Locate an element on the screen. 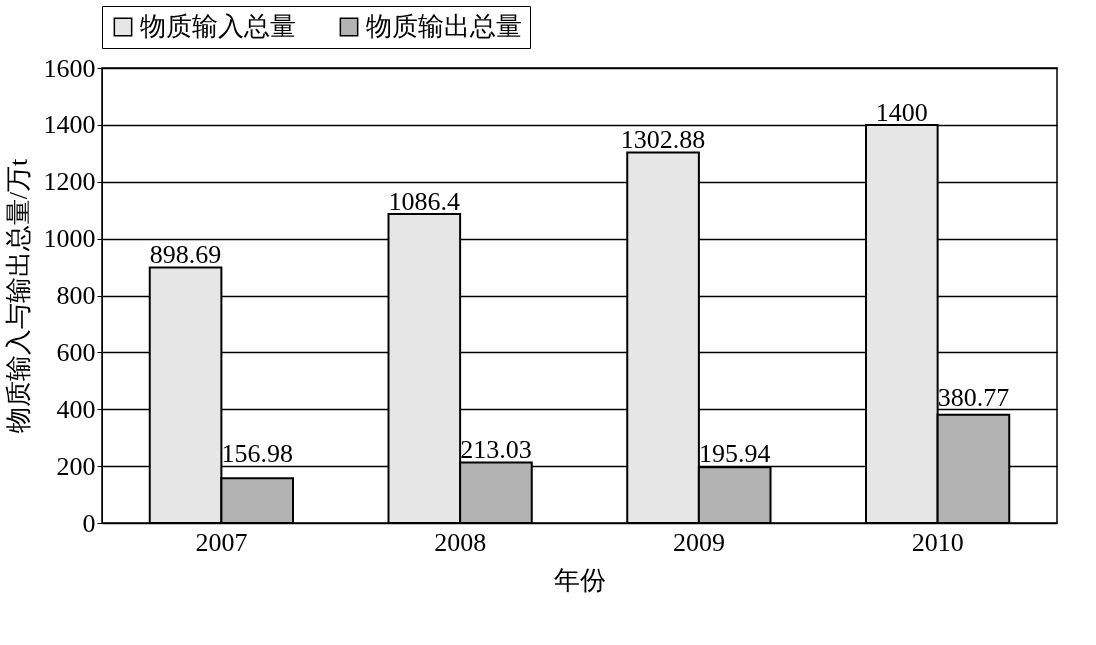  y-tick-label: 600 is located at coordinates (76, 352).